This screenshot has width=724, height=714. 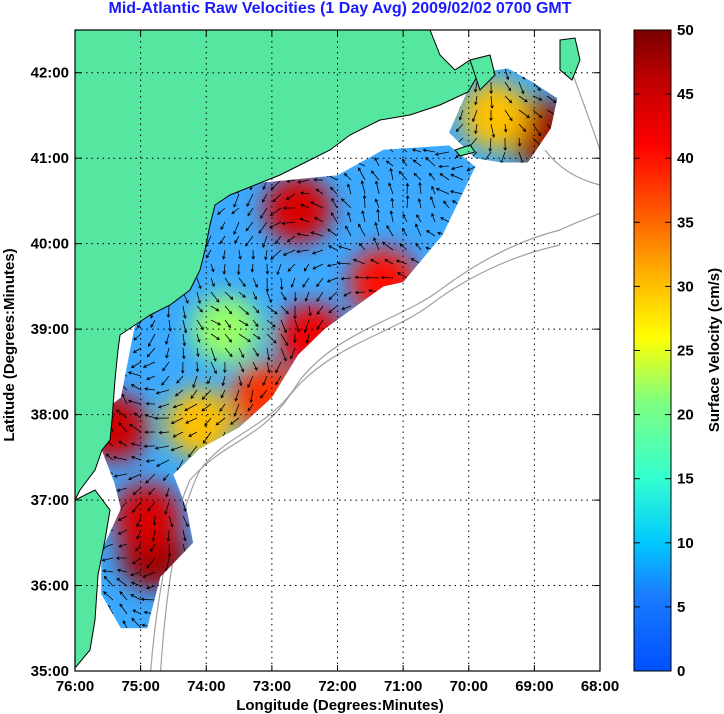 What do you see at coordinates (685, 30) in the screenshot?
I see `colorbar-tick-label: 50` at bounding box center [685, 30].